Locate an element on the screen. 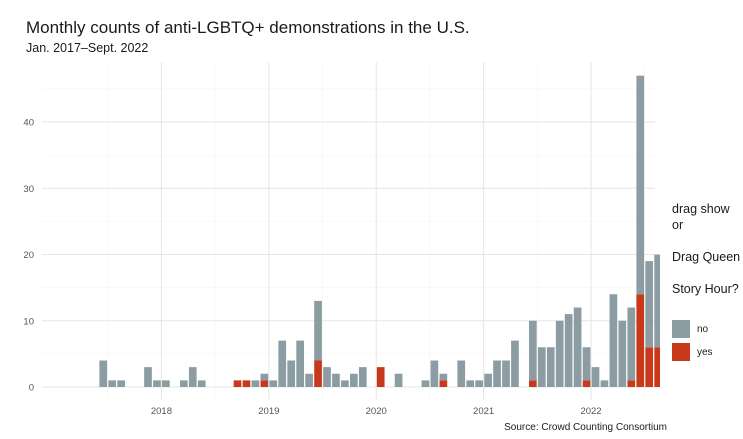  legend-title-line: Story Hour? is located at coordinates (705, 289).